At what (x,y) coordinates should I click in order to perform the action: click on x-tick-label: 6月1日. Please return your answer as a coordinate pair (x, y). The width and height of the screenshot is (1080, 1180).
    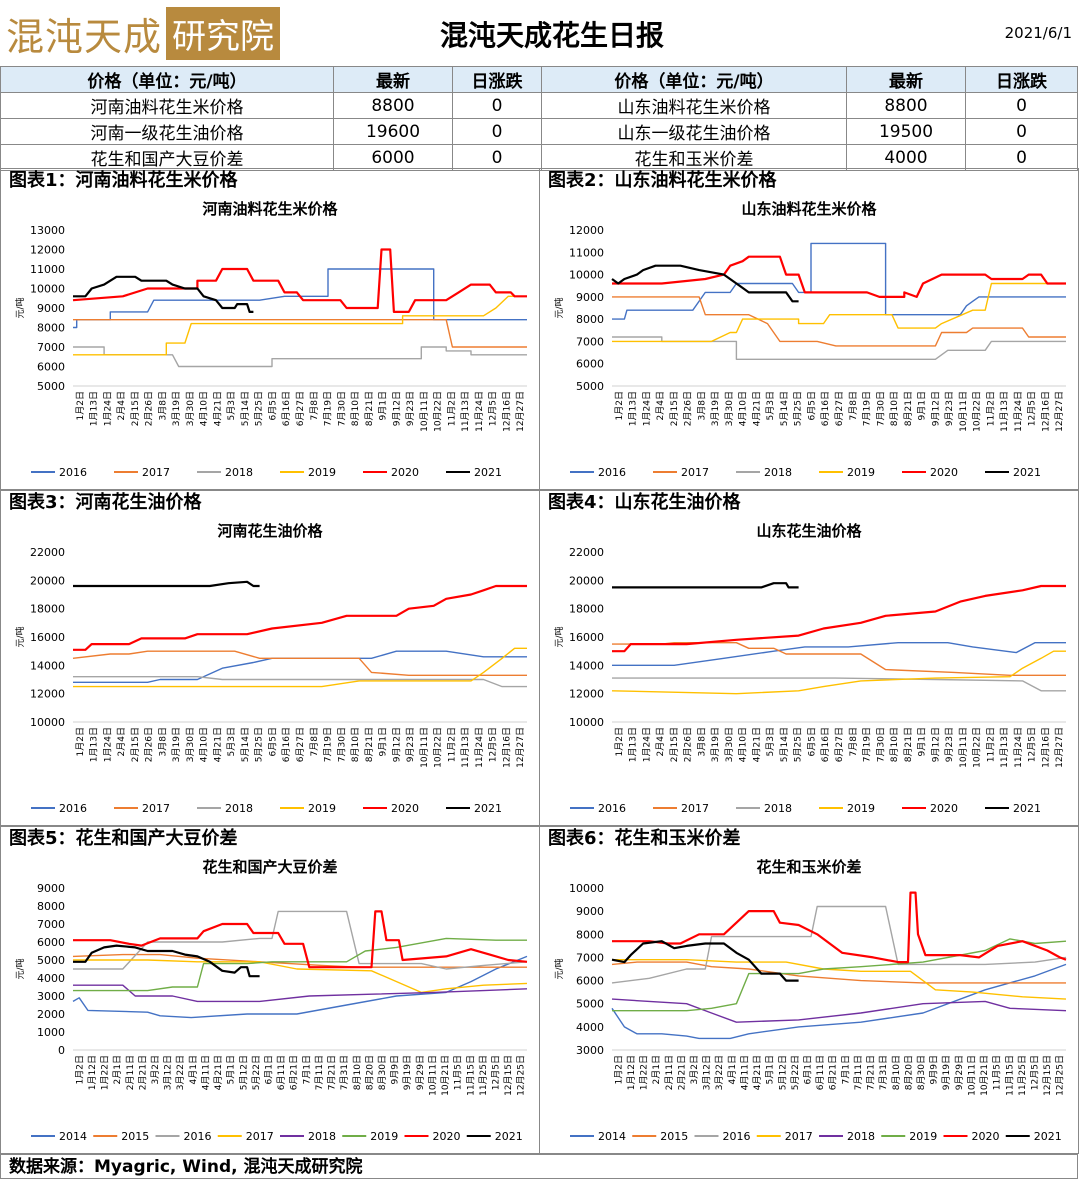
    Looking at the image, I should click on (268, 1069).